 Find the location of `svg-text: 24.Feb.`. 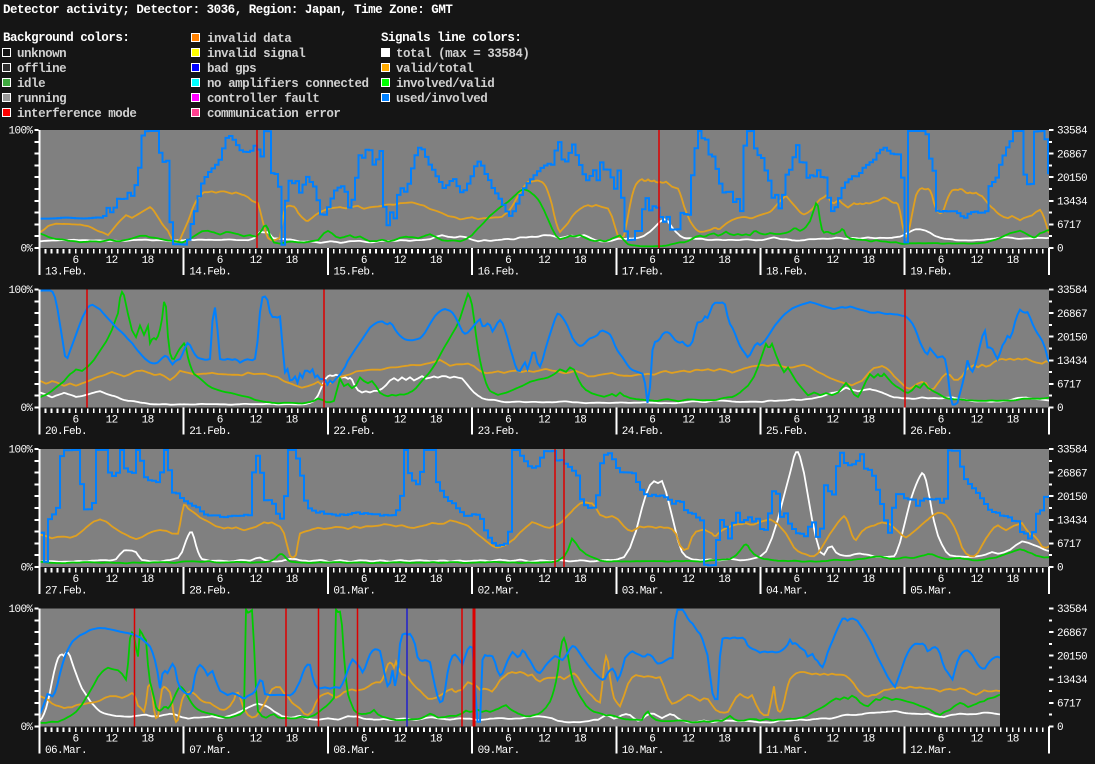

svg-text: 24.Feb. is located at coordinates (643, 432).